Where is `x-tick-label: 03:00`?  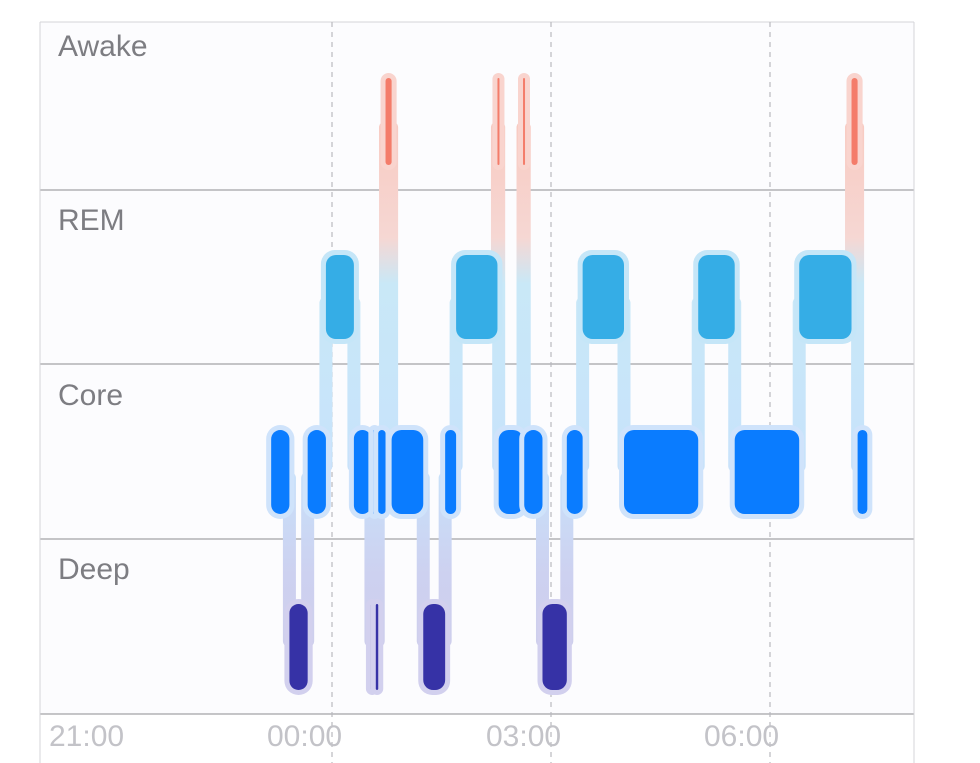 x-tick-label: 03:00 is located at coordinates (523, 736).